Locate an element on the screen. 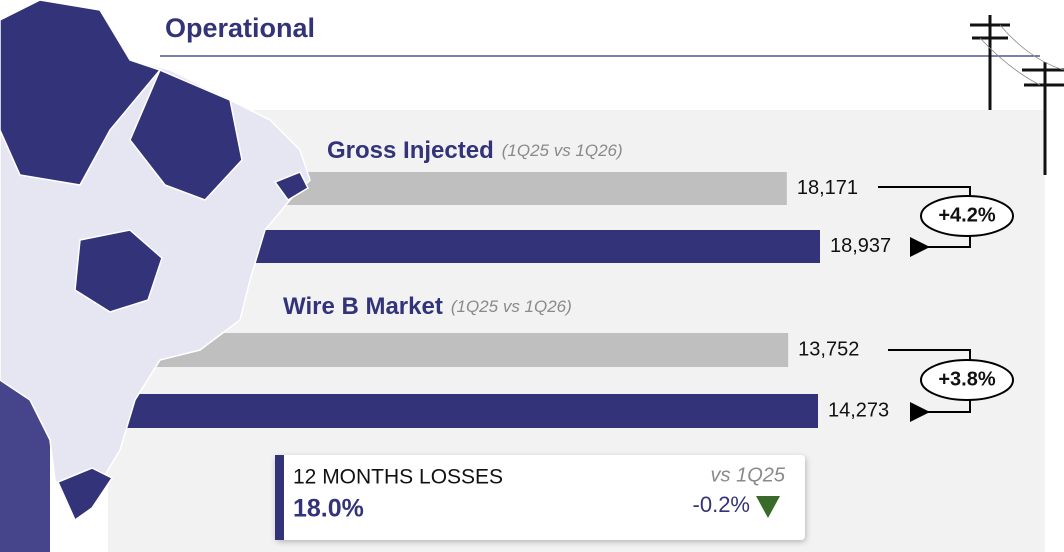  bar-label: 18,171 is located at coordinates (827, 188).